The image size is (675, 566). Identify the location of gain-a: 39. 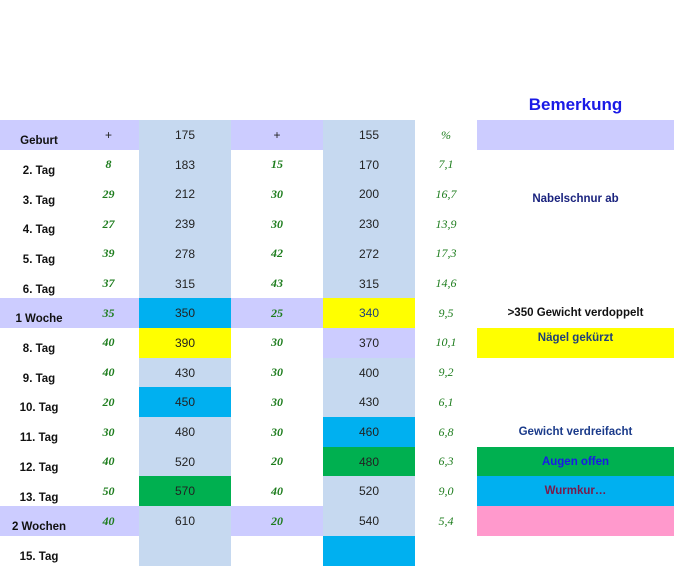
(108, 253).